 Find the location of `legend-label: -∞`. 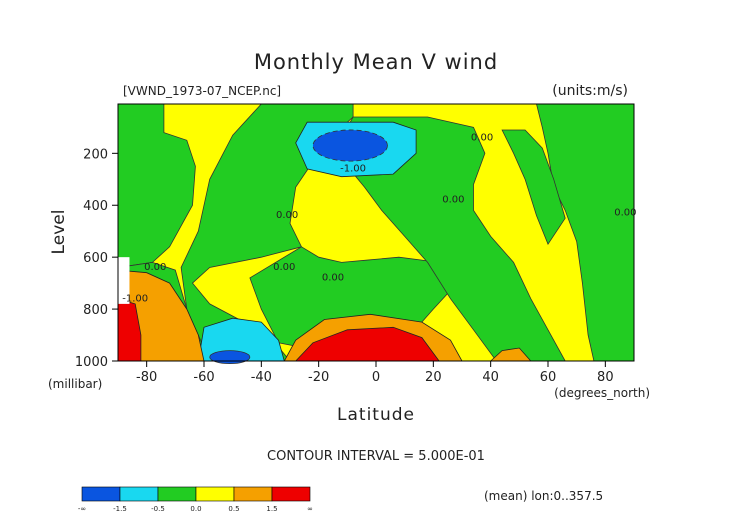

legend-label: -∞ is located at coordinates (82, 509).